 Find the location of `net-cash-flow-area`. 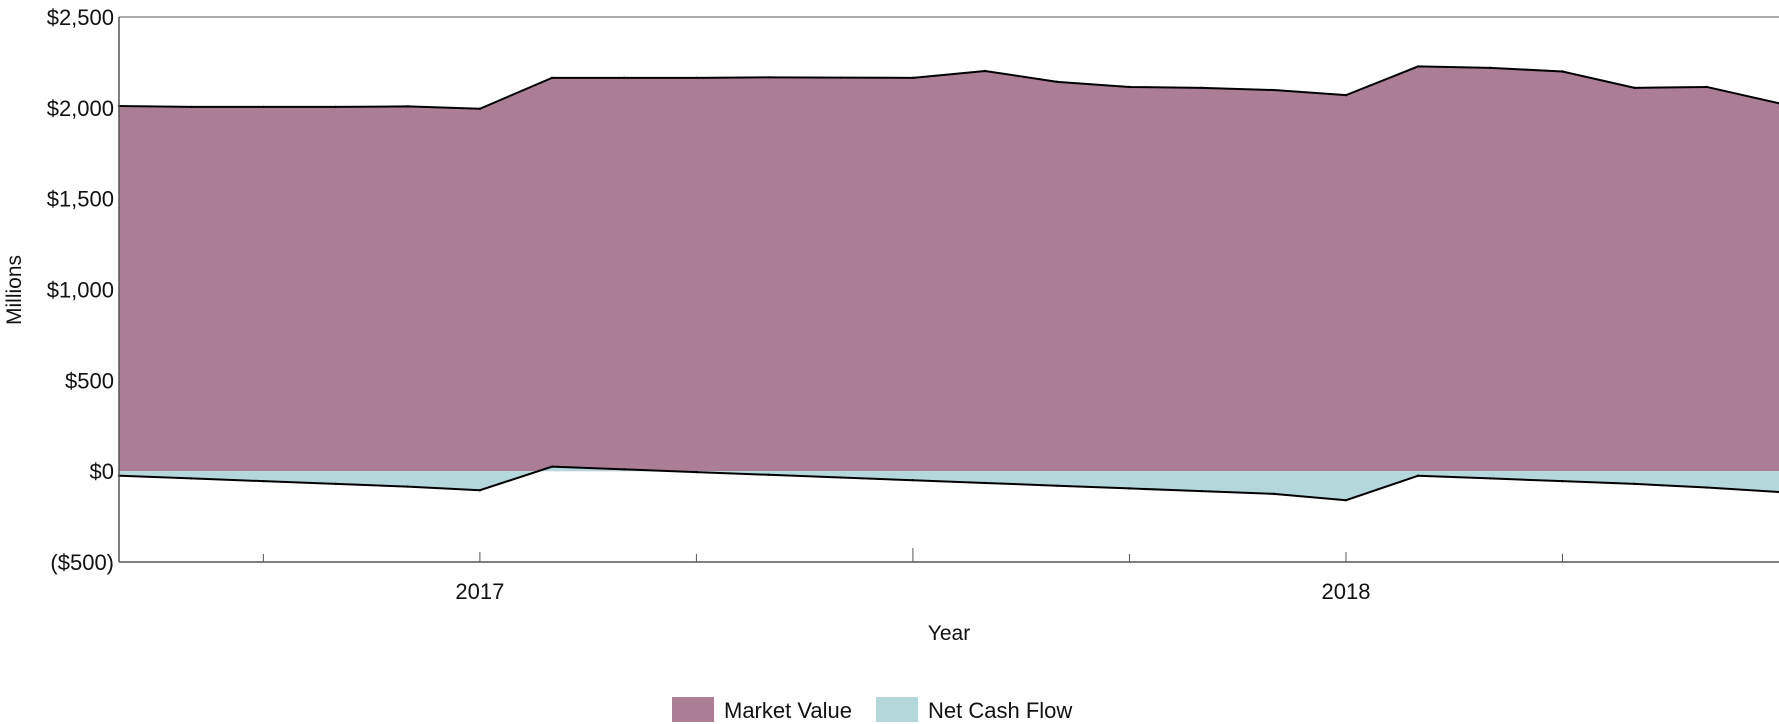

net-cash-flow-area is located at coordinates (949, 483).